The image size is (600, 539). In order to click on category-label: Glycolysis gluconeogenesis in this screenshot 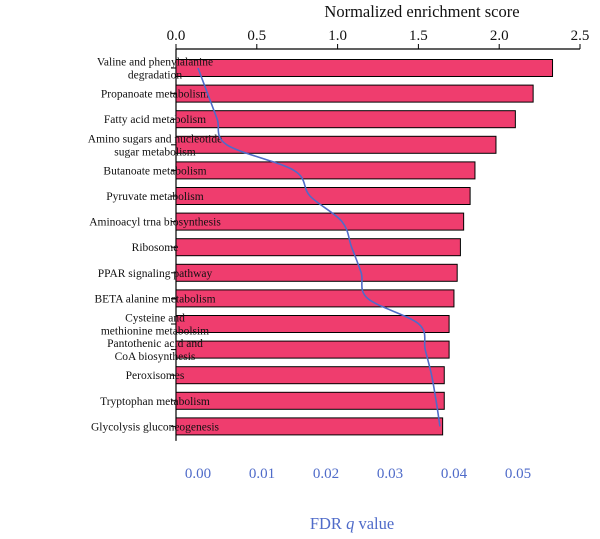, I will do `click(155, 427)`.